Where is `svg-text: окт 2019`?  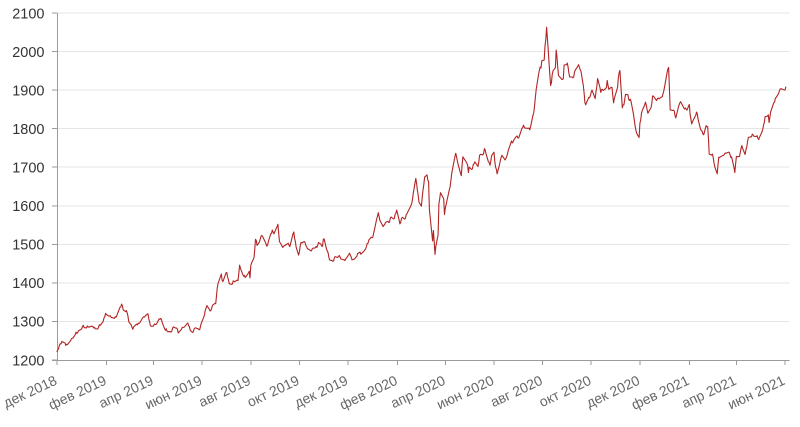
svg-text: окт 2019 is located at coordinates (273, 391).